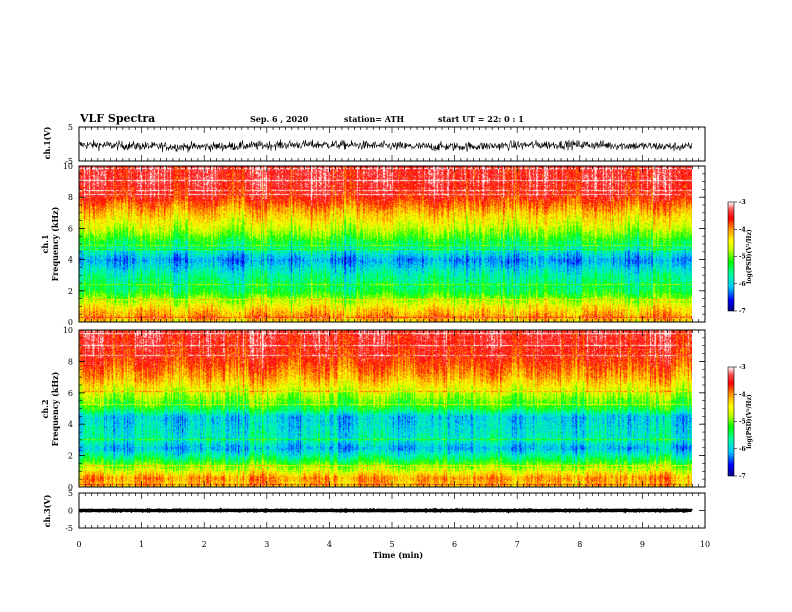 This screenshot has height=612, width=792. I want to click on colorbar-ch2: -3 -4 -5 -6 -7 log(PSD)(V²/Hz), so click(740, 422).